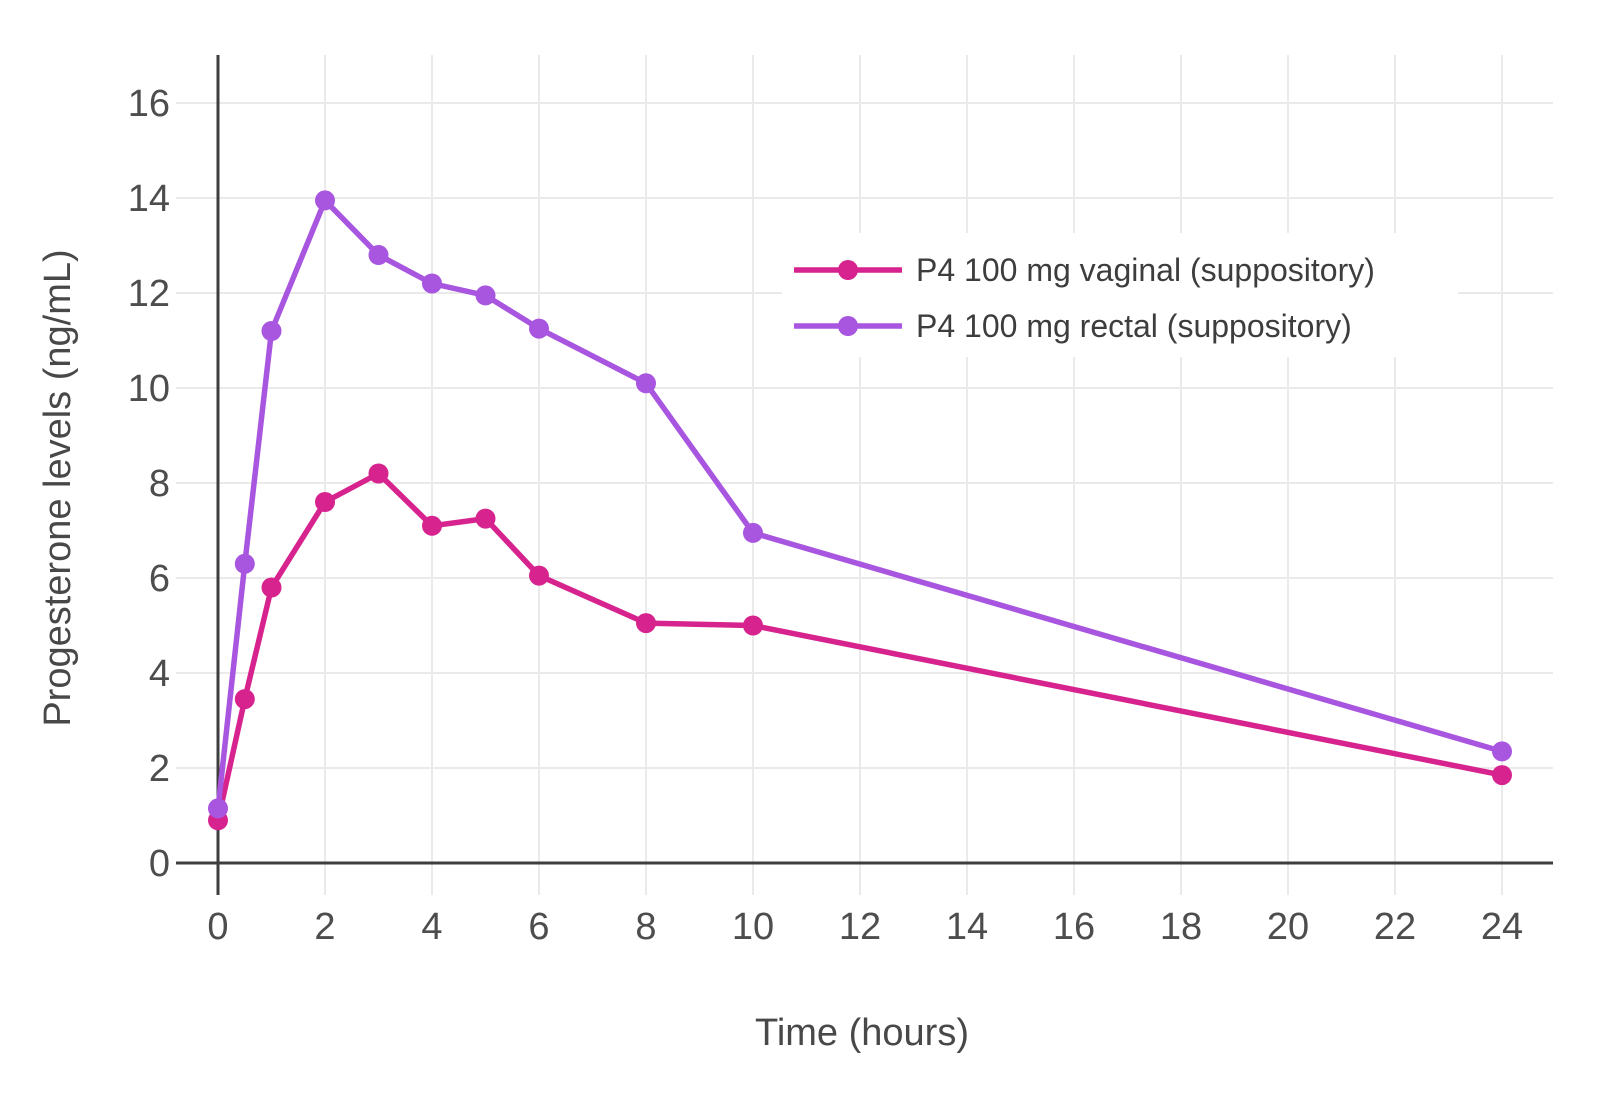 The height and width of the screenshot is (1100, 1600). Describe the element at coordinates (1145, 270) in the screenshot. I see `legend-label-vaginal: P4 100 mg vaginal (suppository)` at that location.